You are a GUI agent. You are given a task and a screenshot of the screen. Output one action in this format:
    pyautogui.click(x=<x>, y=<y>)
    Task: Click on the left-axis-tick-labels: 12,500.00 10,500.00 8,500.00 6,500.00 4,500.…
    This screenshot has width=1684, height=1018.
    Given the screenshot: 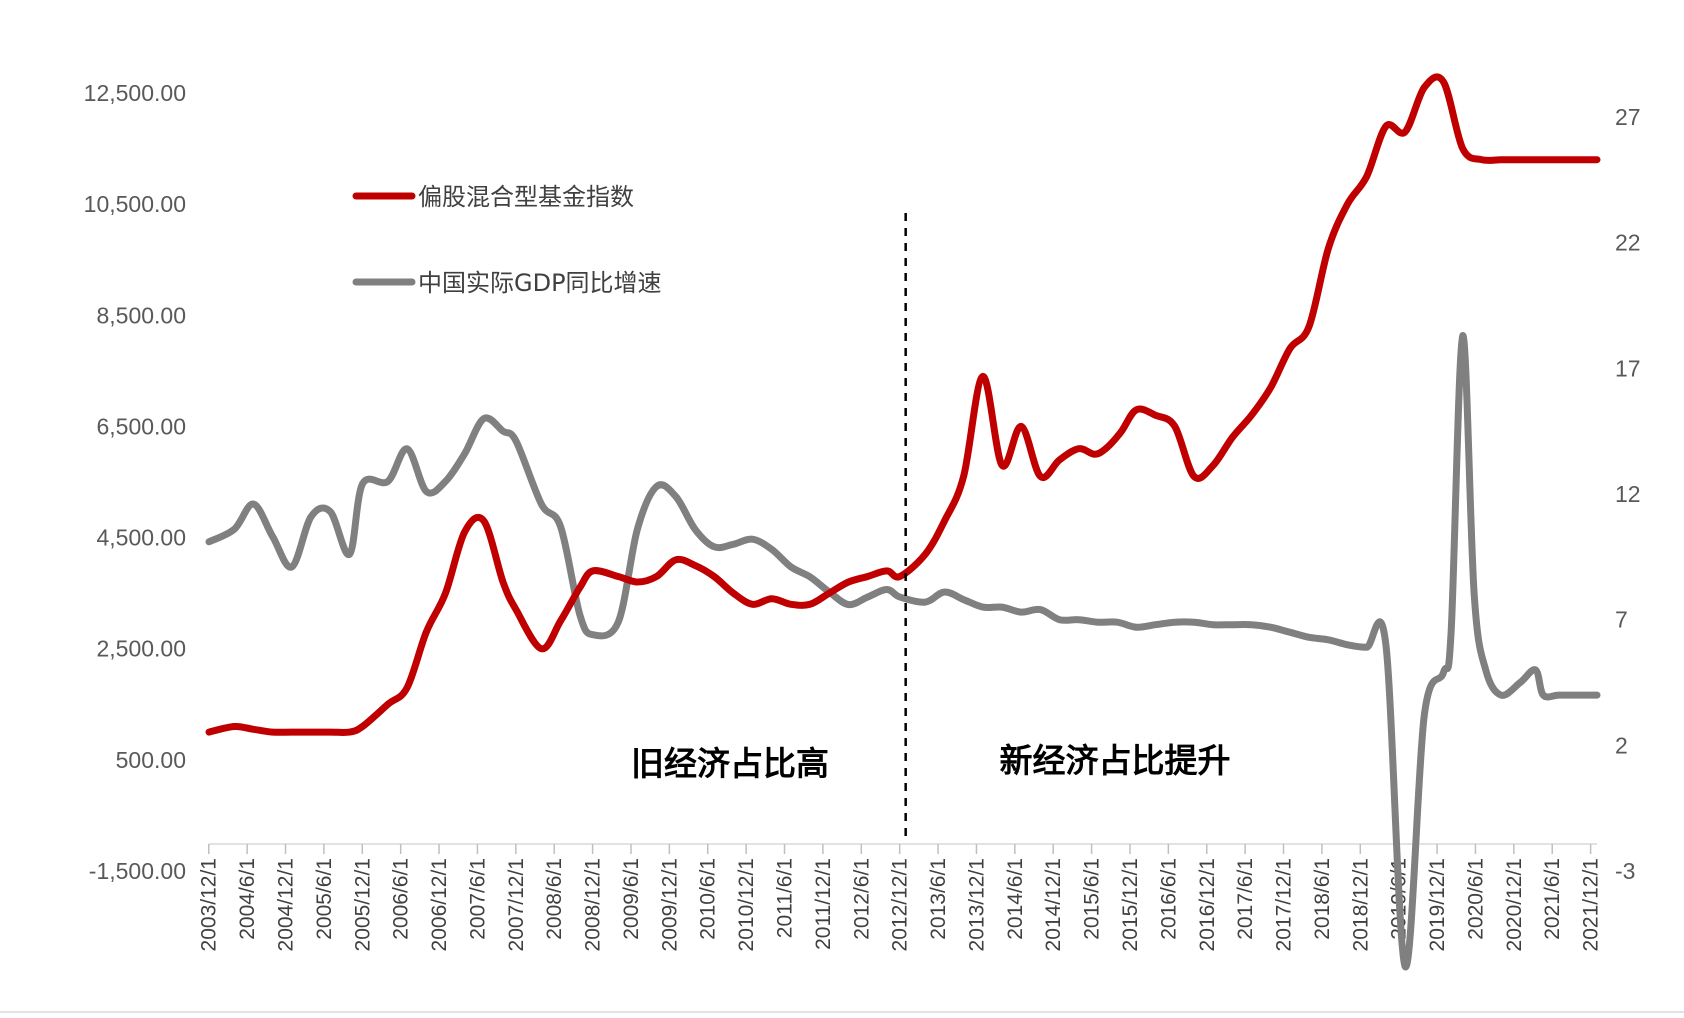 What is the action you would take?
    pyautogui.click(x=135, y=482)
    